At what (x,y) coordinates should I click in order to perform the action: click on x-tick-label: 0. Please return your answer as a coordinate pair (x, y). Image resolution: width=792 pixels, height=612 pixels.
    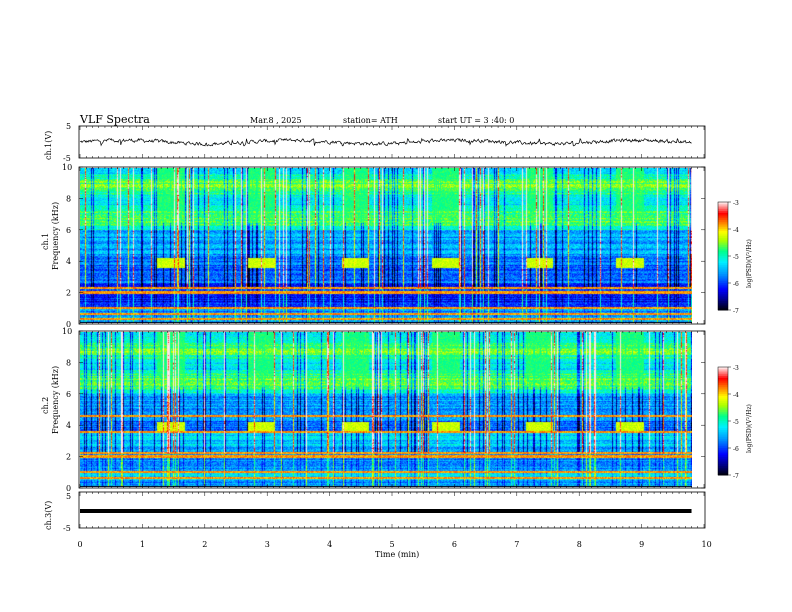
    Looking at the image, I should click on (80, 544).